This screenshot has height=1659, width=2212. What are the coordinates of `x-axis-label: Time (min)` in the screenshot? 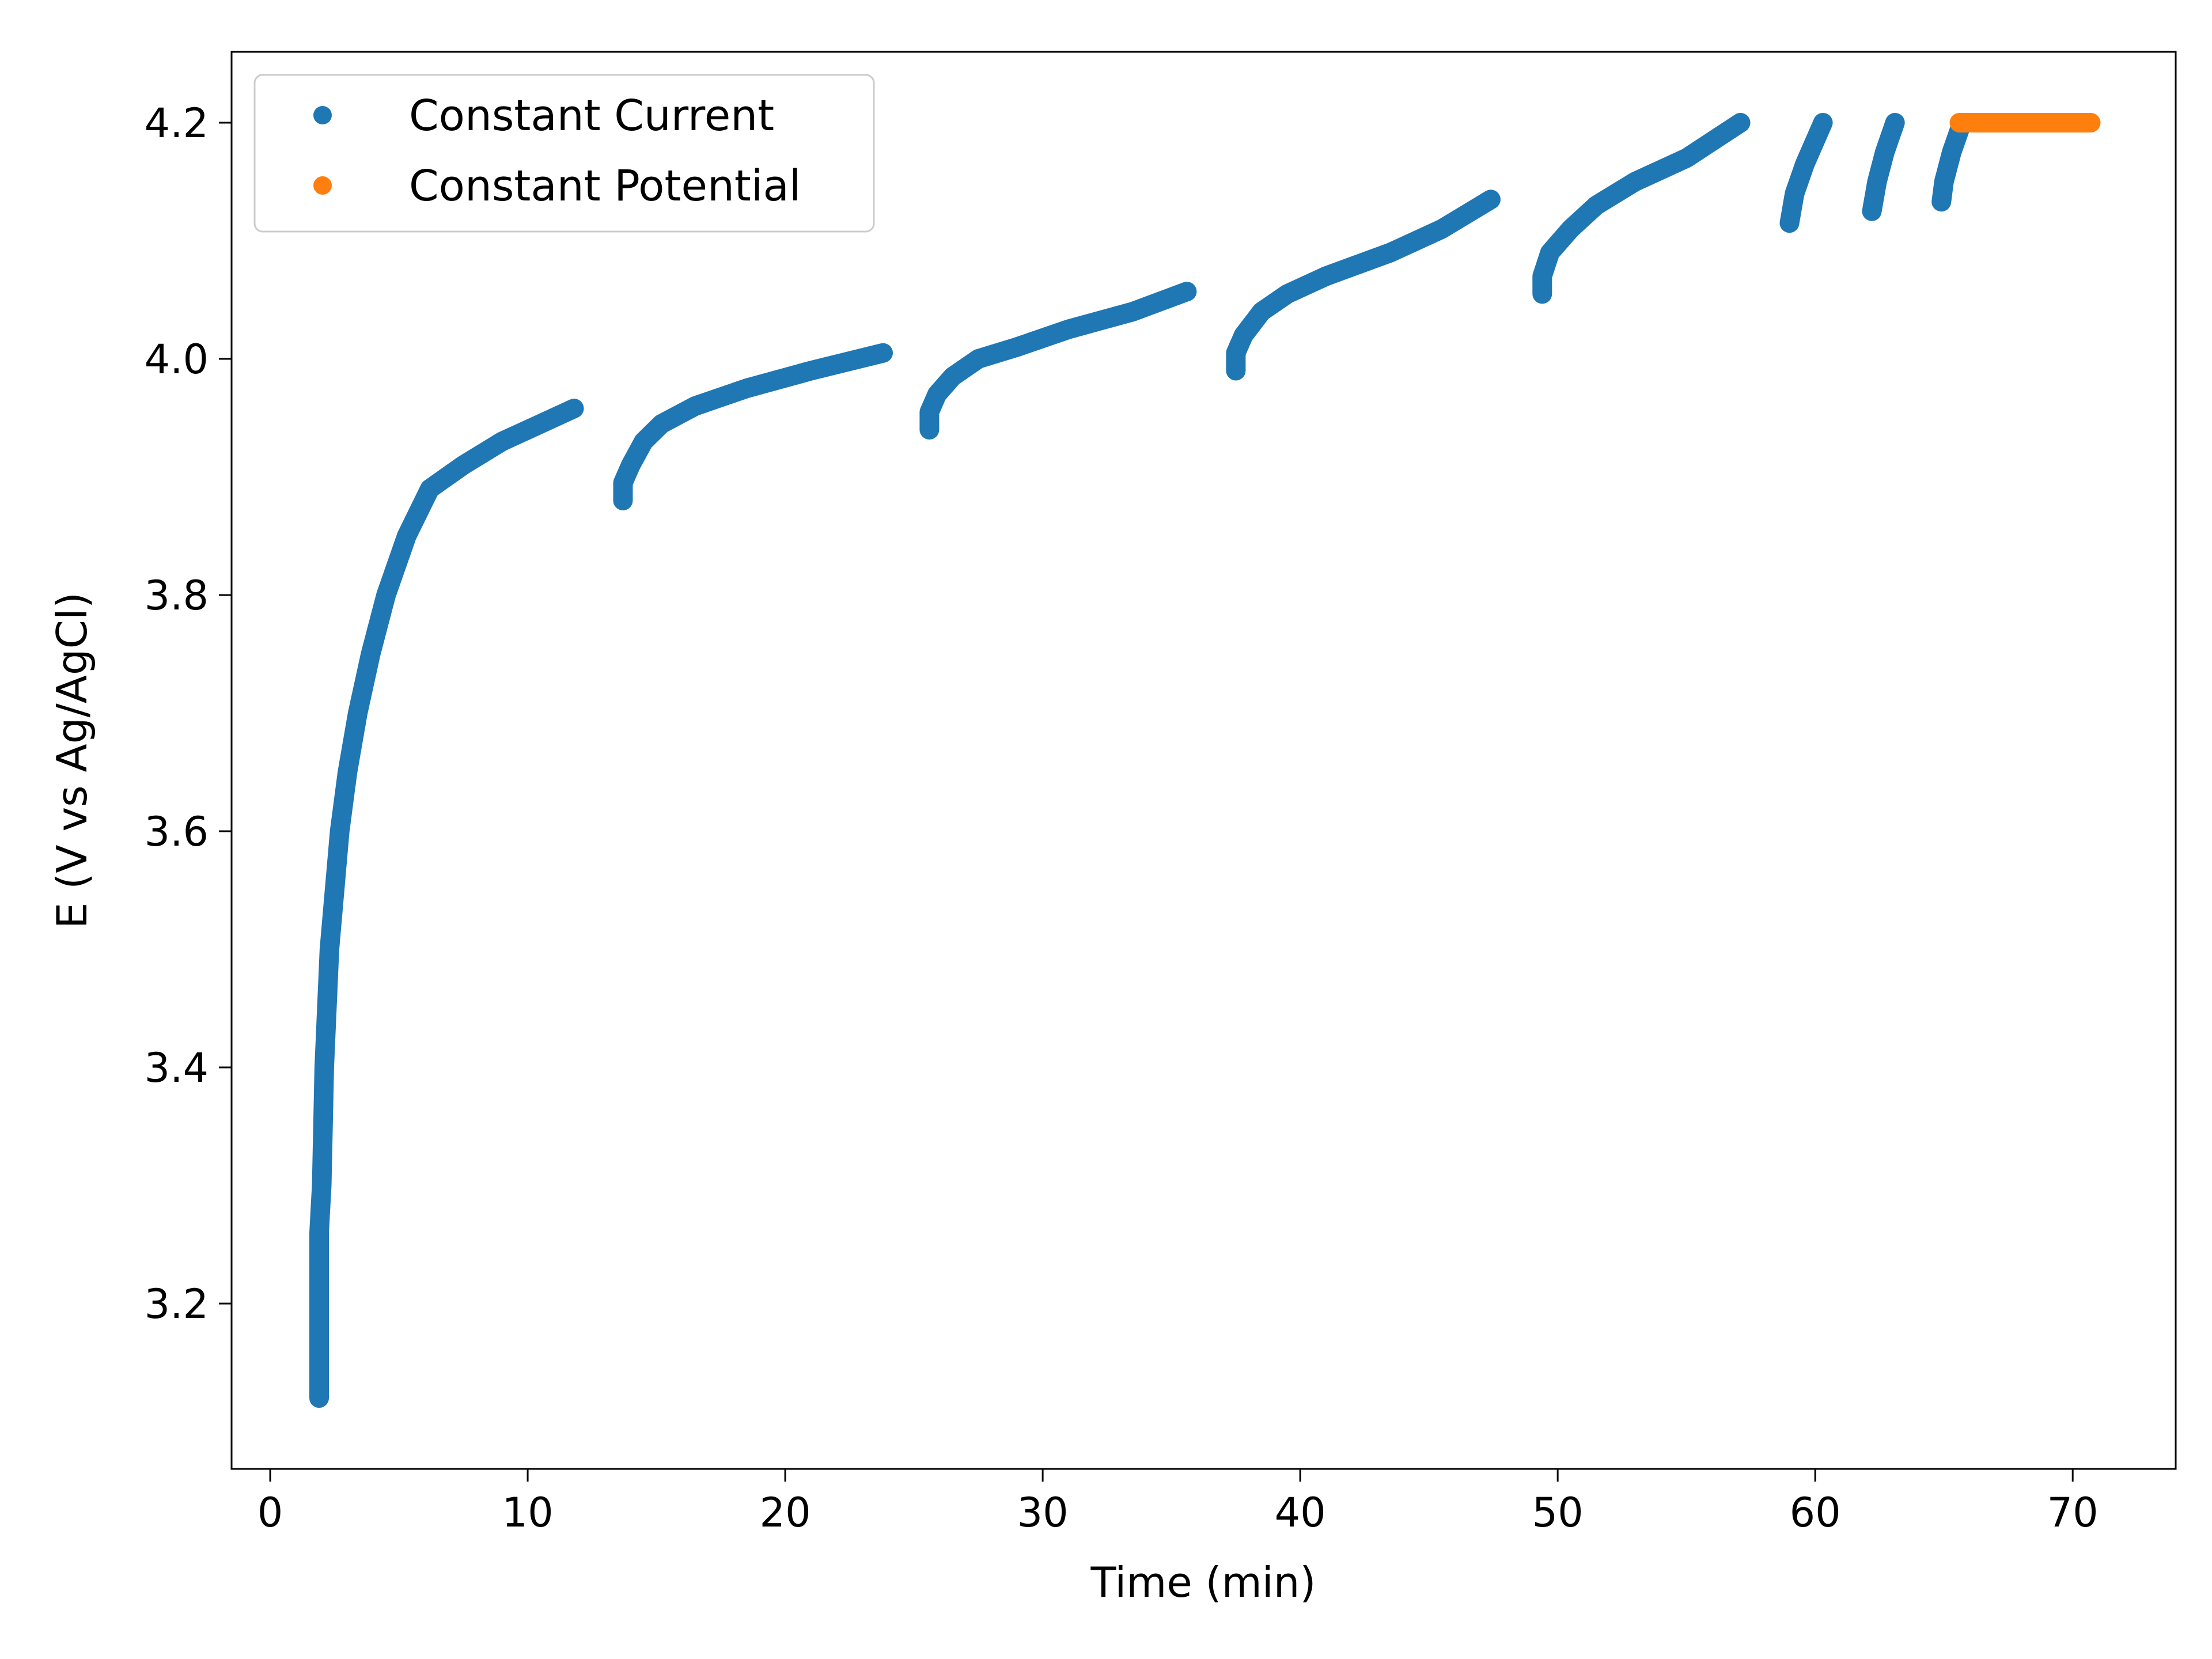 It's located at (1203, 1582).